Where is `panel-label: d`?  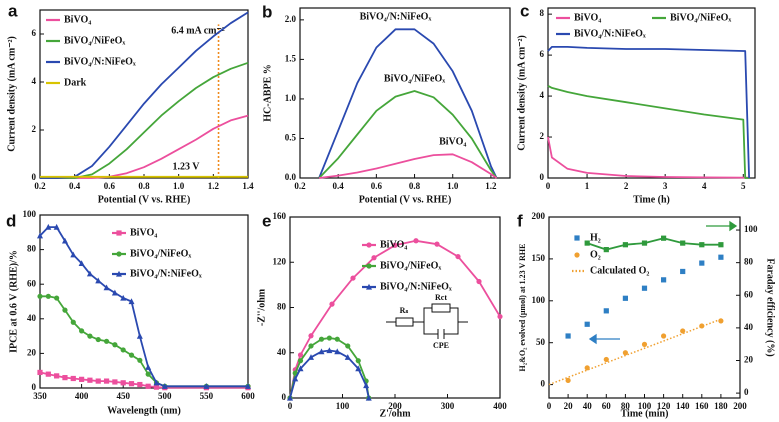
panel-label: d is located at coordinates (11, 220).